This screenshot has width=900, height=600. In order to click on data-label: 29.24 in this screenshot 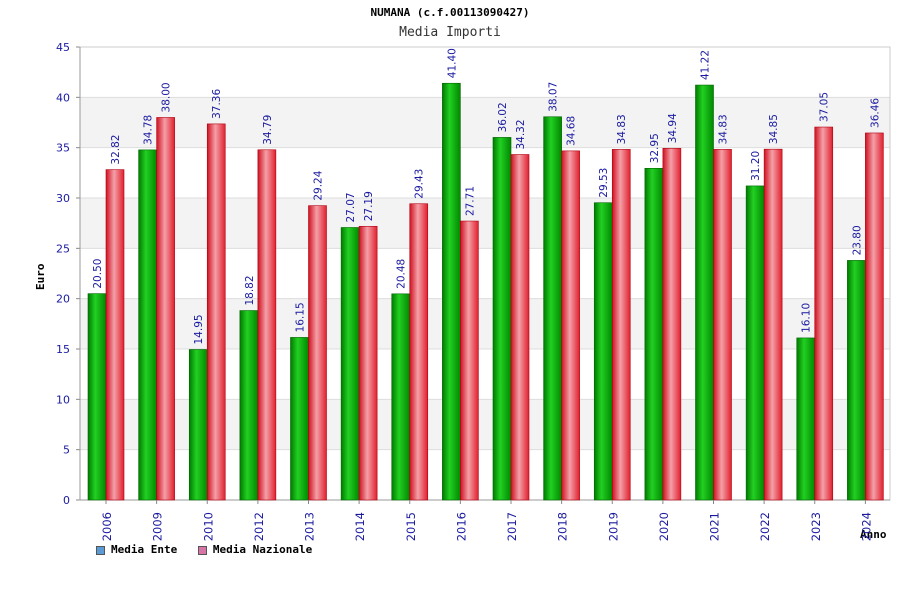, I will do `click(319, 185)`.